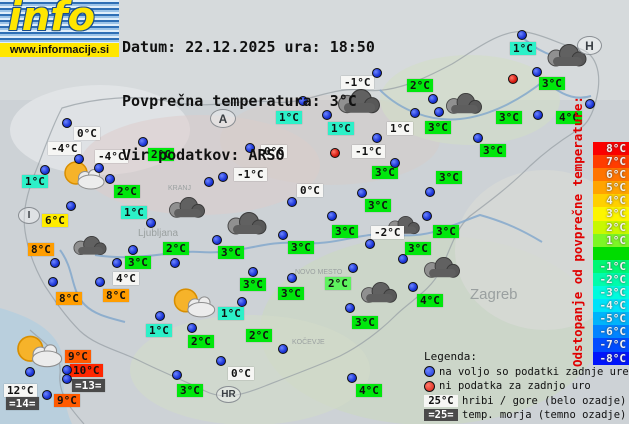  Describe the element at coordinates (429, 372) in the screenshot. I see `blue-dot-icon` at that location.